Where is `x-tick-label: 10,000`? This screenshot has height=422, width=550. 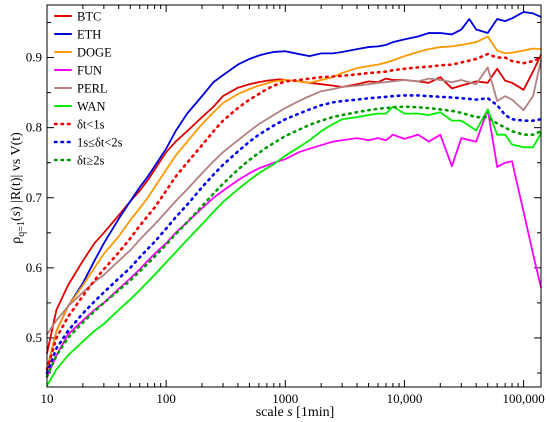 x-tick-label: 10,000 is located at coordinates (405, 398).